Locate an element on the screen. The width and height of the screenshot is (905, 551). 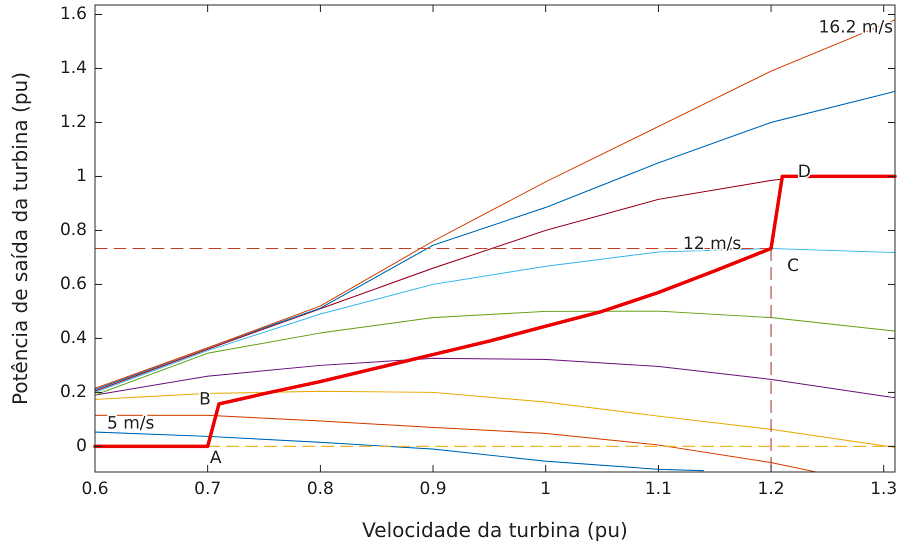
x-tick-label: 1.3 is located at coordinates (884, 489).